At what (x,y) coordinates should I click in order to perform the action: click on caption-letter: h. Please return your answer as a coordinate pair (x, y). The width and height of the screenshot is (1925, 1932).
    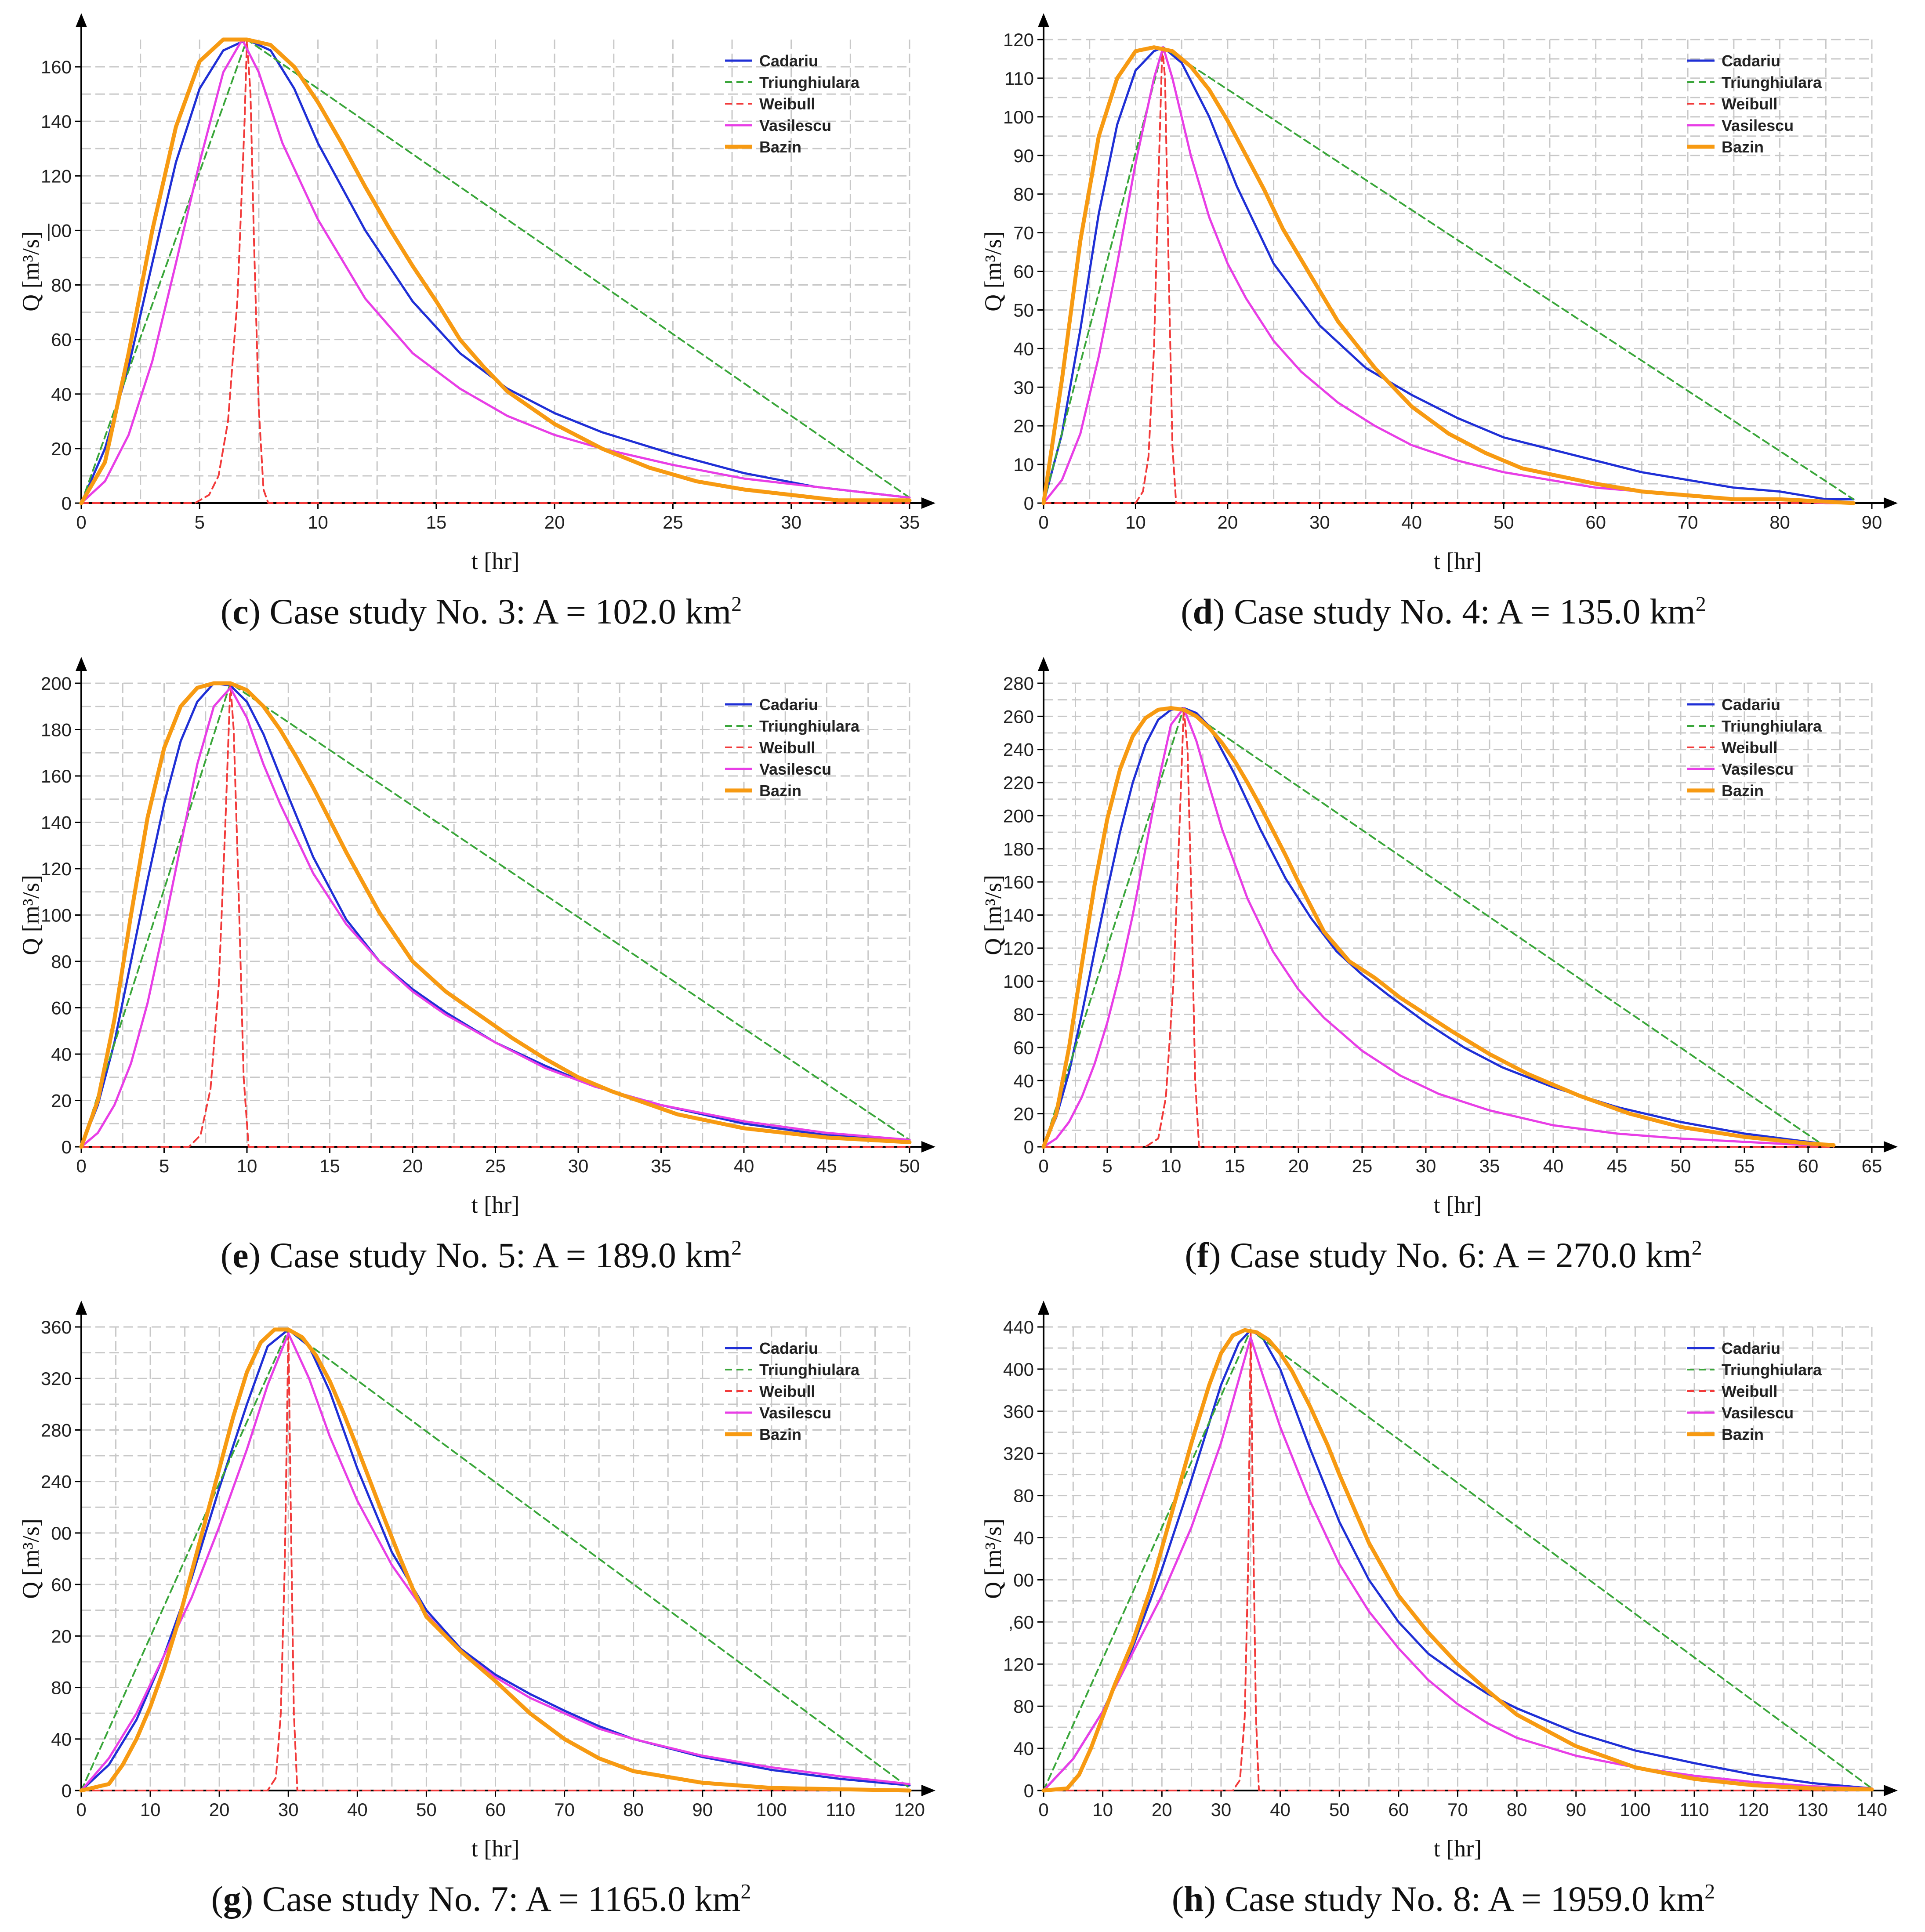
    Looking at the image, I should click on (1194, 1899).